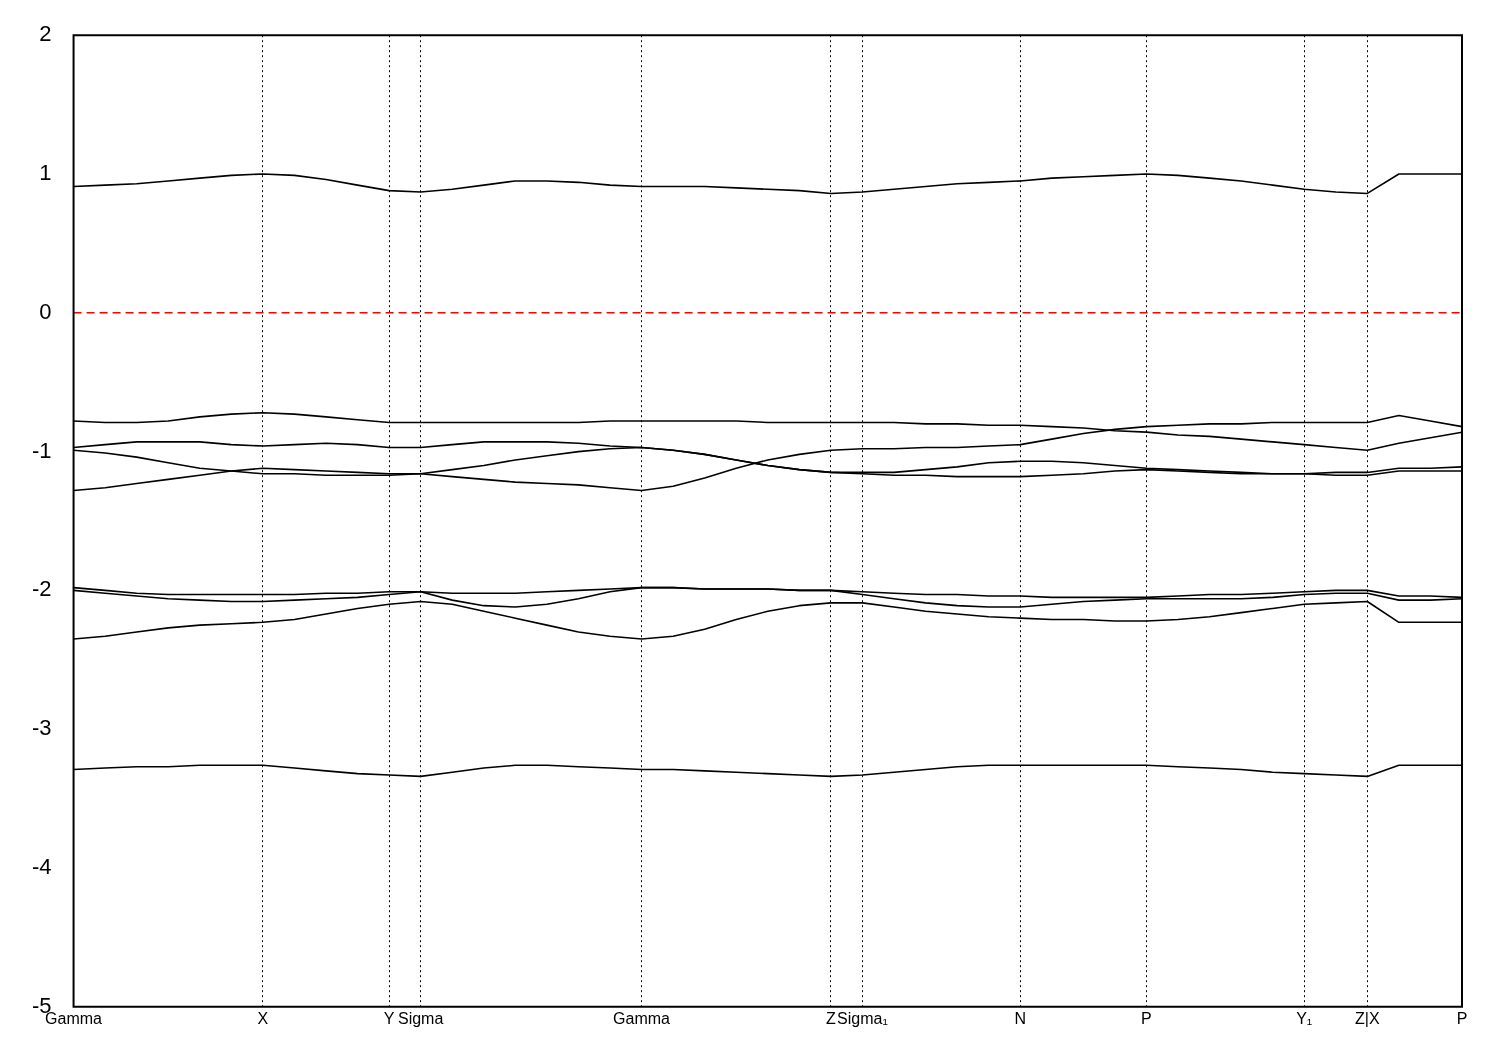 The image size is (1500, 1050). Describe the element at coordinates (831, 1018) in the screenshot. I see `x-tick-label: Z` at that location.